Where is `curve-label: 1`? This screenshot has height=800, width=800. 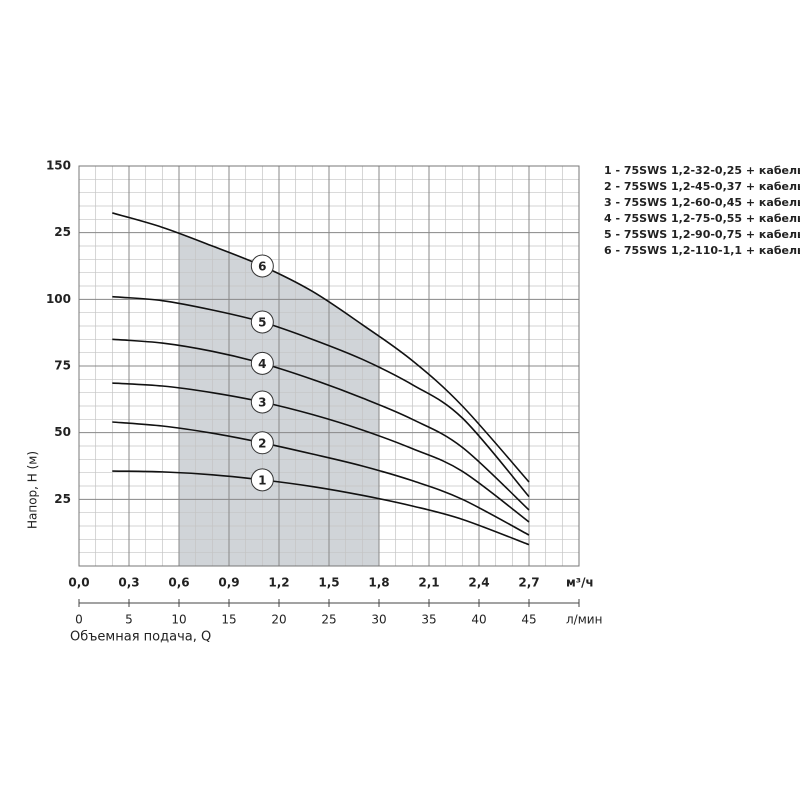
curve-label: 1 is located at coordinates (262, 480).